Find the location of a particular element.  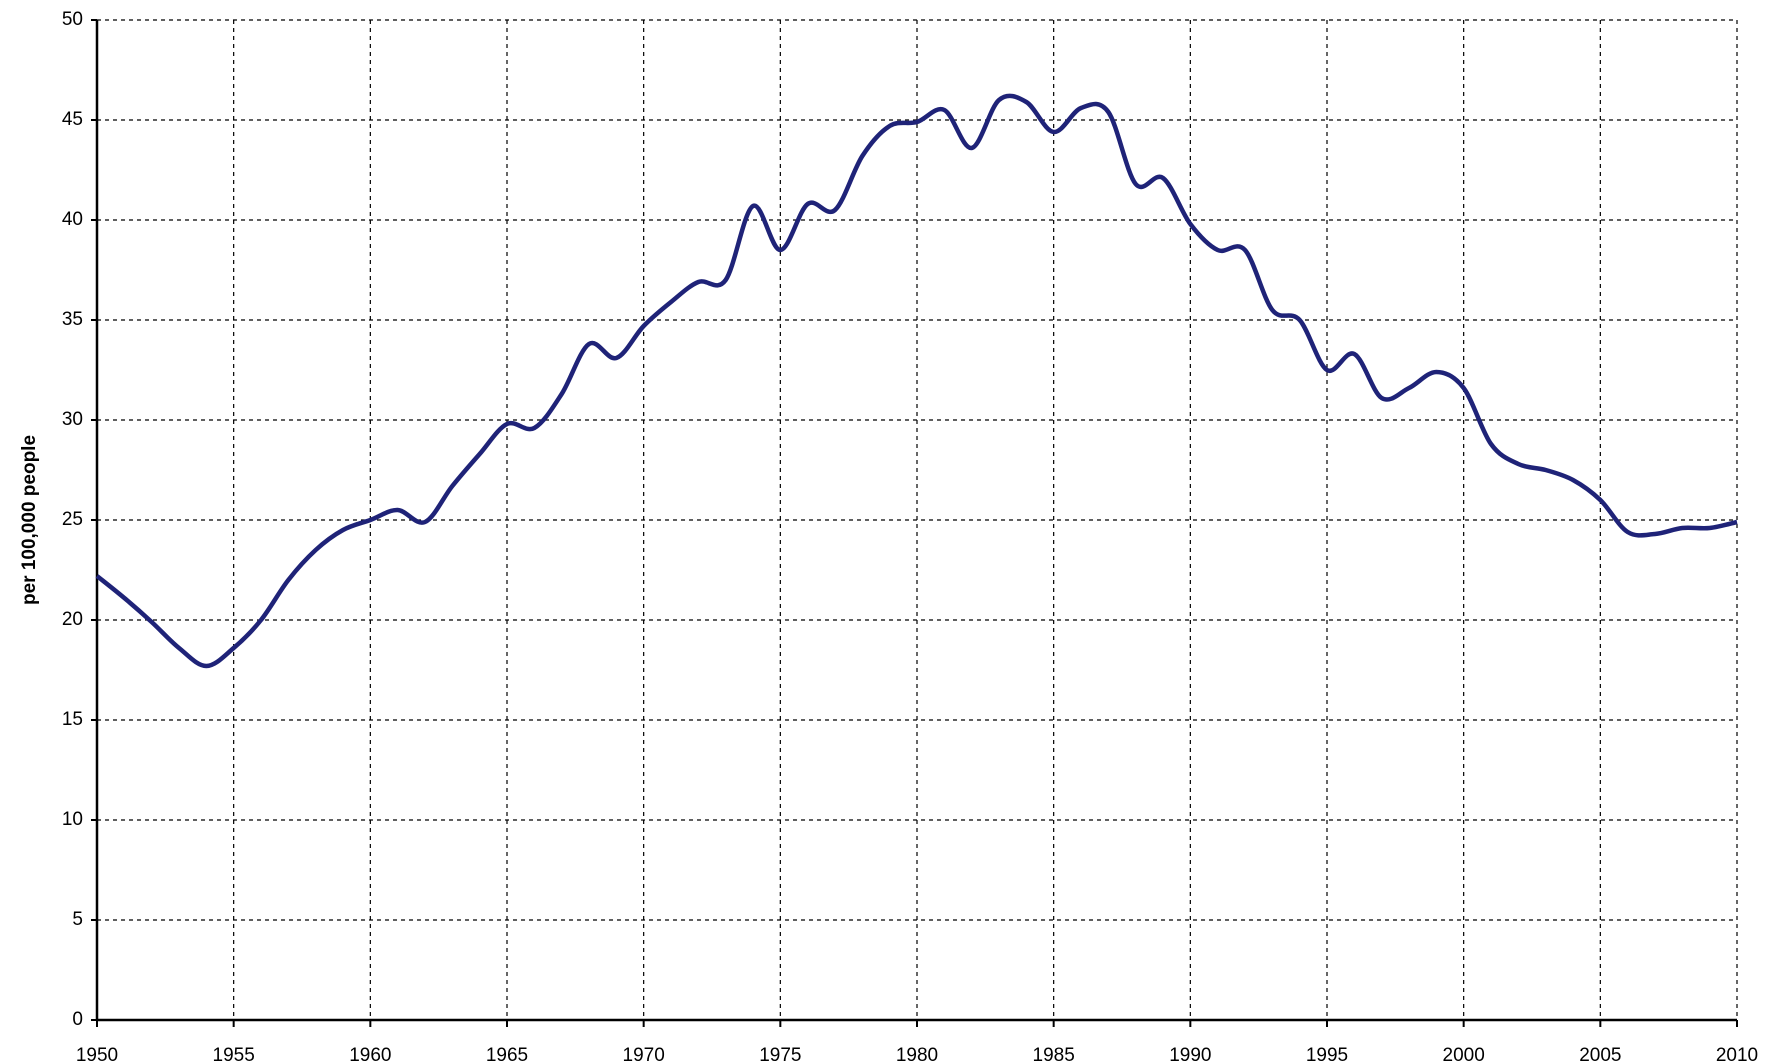

y-tick-label: 15 is located at coordinates (72, 719).